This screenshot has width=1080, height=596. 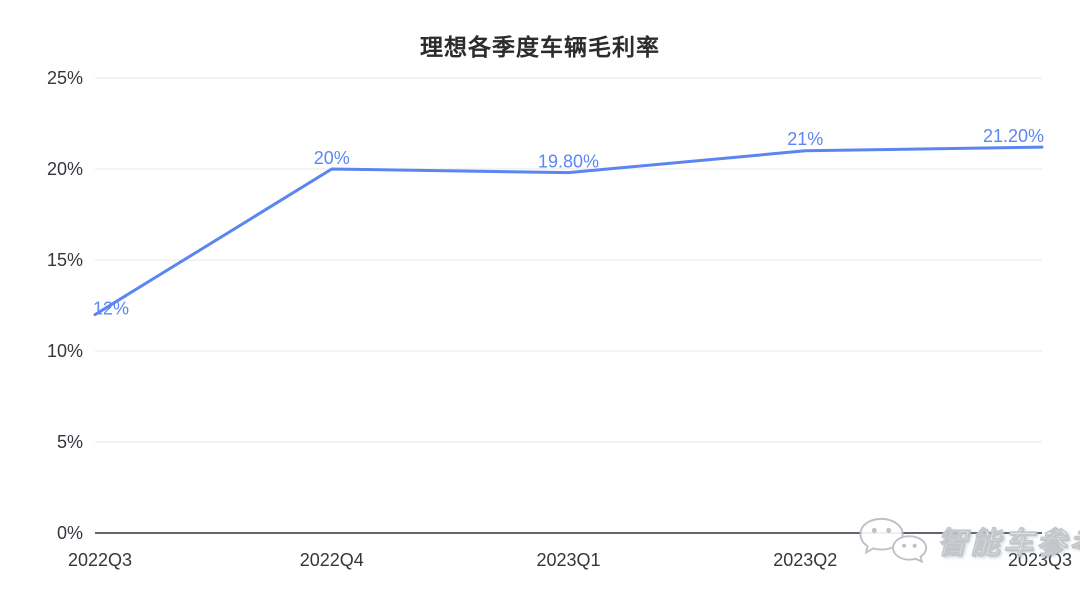 I want to click on x-axis-tick-label: 2023Q3, so click(x=1040, y=560).